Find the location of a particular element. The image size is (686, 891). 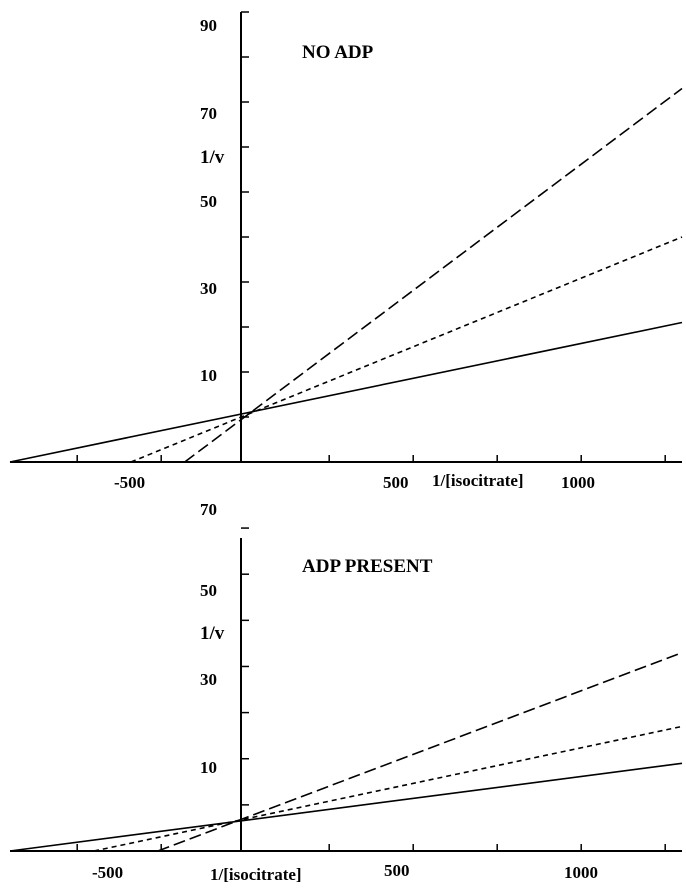

panel-title: NO ADP is located at coordinates (338, 52).